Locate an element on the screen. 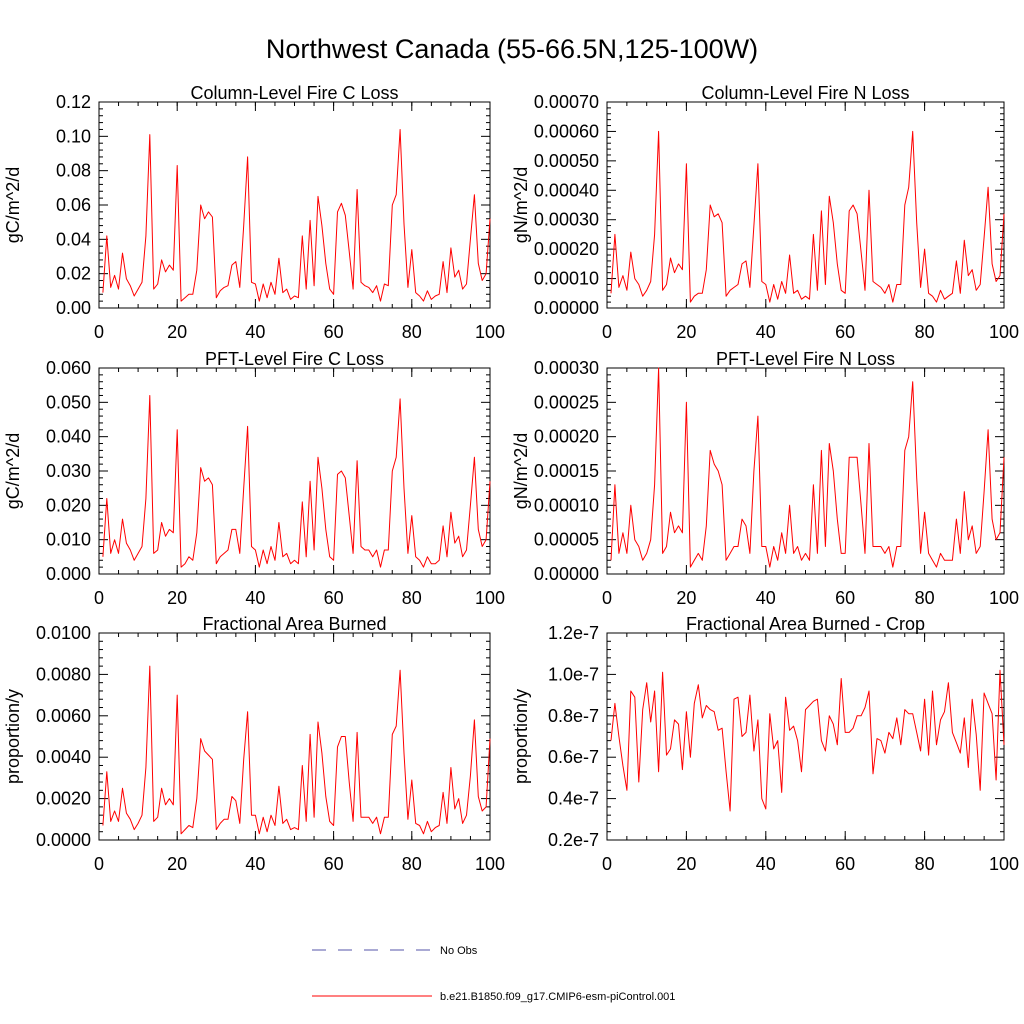 This screenshot has width=1024, height=1024. chart-title: PFT-Level Fire C Loss is located at coordinates (294, 359).